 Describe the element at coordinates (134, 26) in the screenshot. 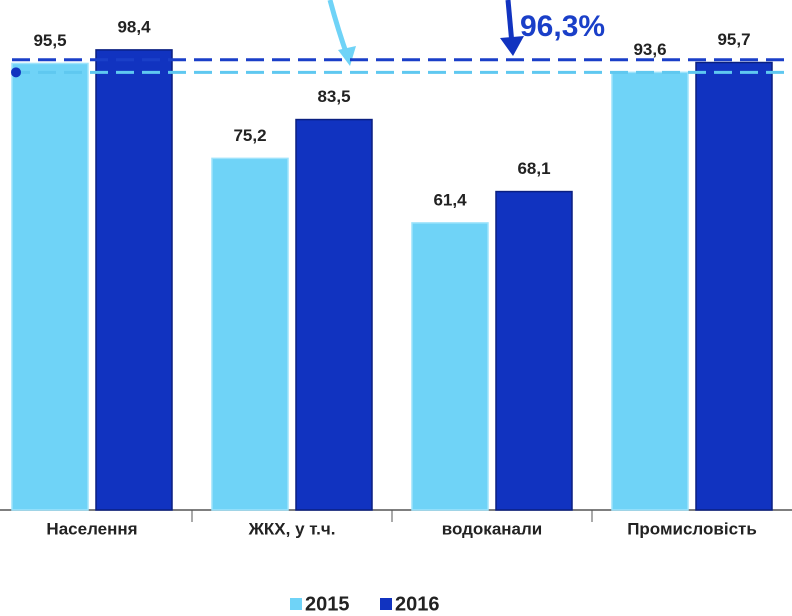

I see `data-label: 98,4` at that location.